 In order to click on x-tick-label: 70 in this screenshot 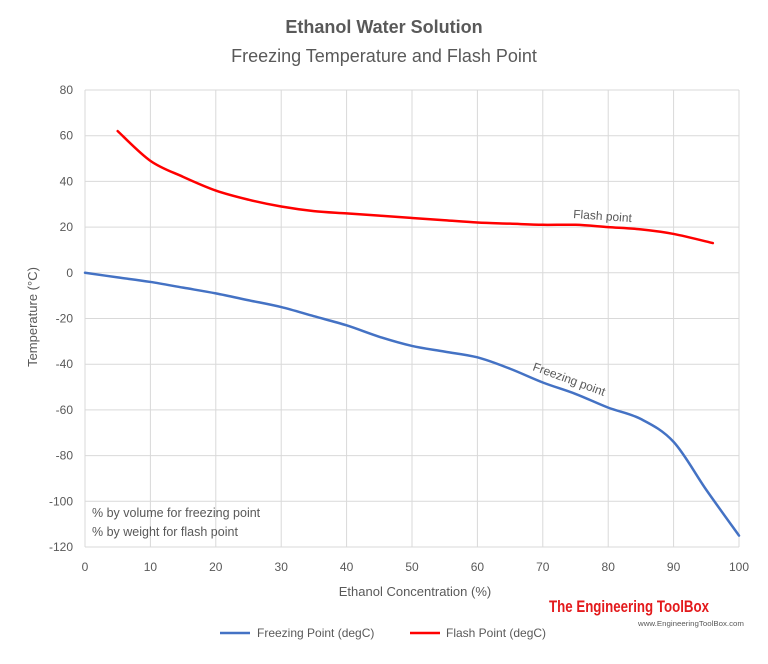, I will do `click(543, 567)`.